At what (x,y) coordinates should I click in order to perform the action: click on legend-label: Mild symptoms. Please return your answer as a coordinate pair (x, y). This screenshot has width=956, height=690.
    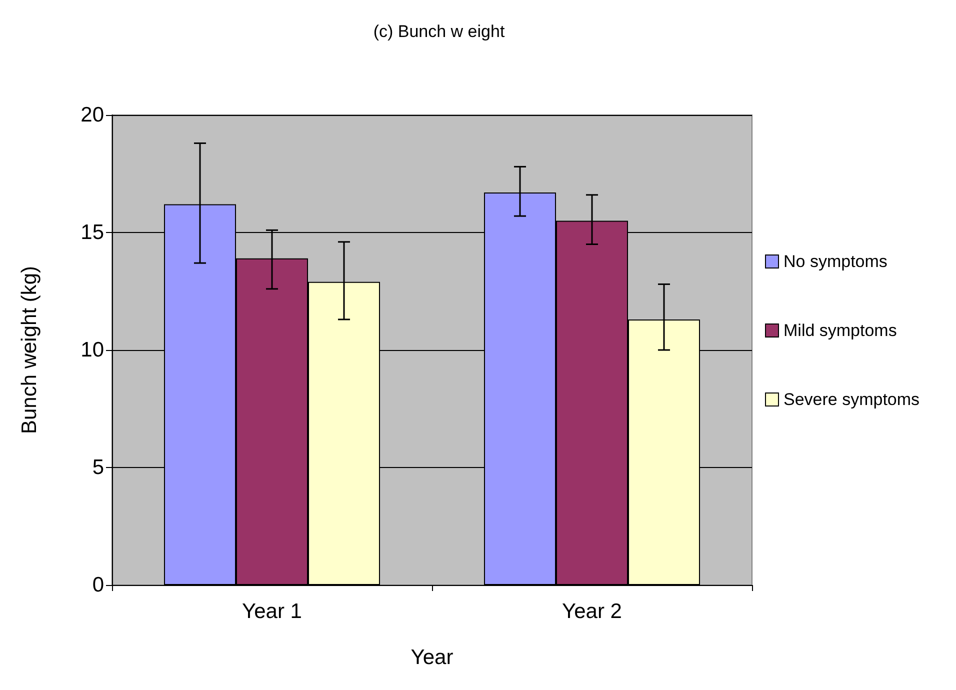
    Looking at the image, I should click on (840, 330).